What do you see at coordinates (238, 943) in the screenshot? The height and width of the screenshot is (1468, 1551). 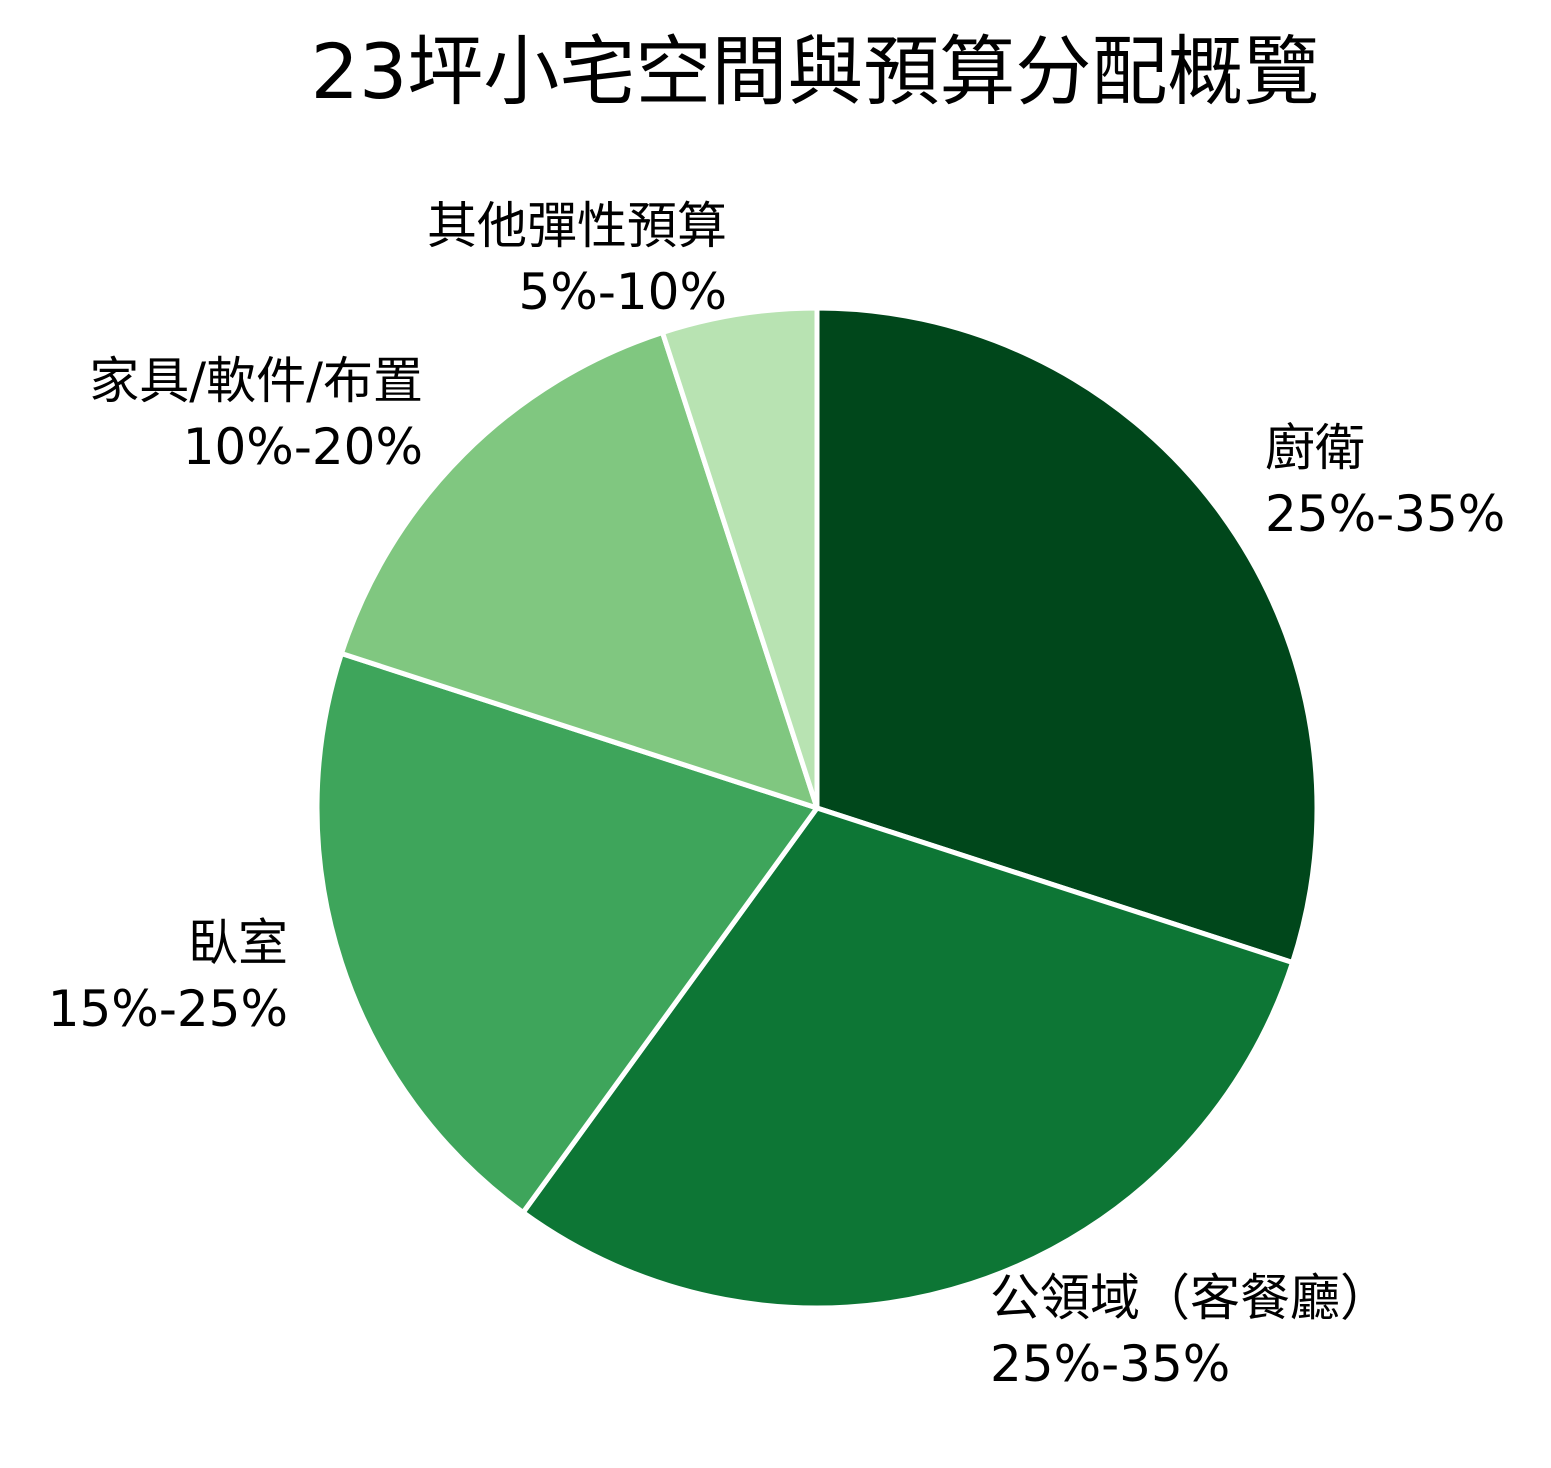 I see `slice-label-name-3: 臥室` at bounding box center [238, 943].